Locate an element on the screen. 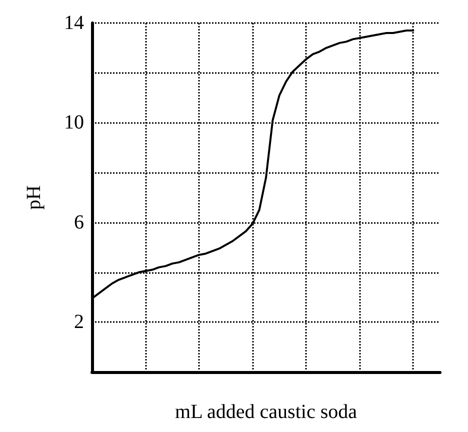 The width and height of the screenshot is (468, 432). y-tick-label: 6 is located at coordinates (79, 222).